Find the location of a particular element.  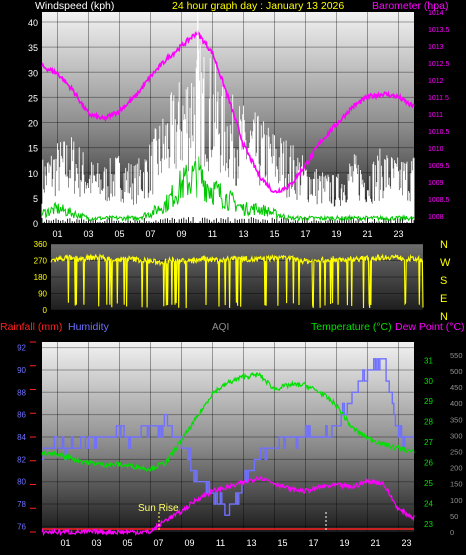

compass-n-bottom: N is located at coordinates (444, 317).